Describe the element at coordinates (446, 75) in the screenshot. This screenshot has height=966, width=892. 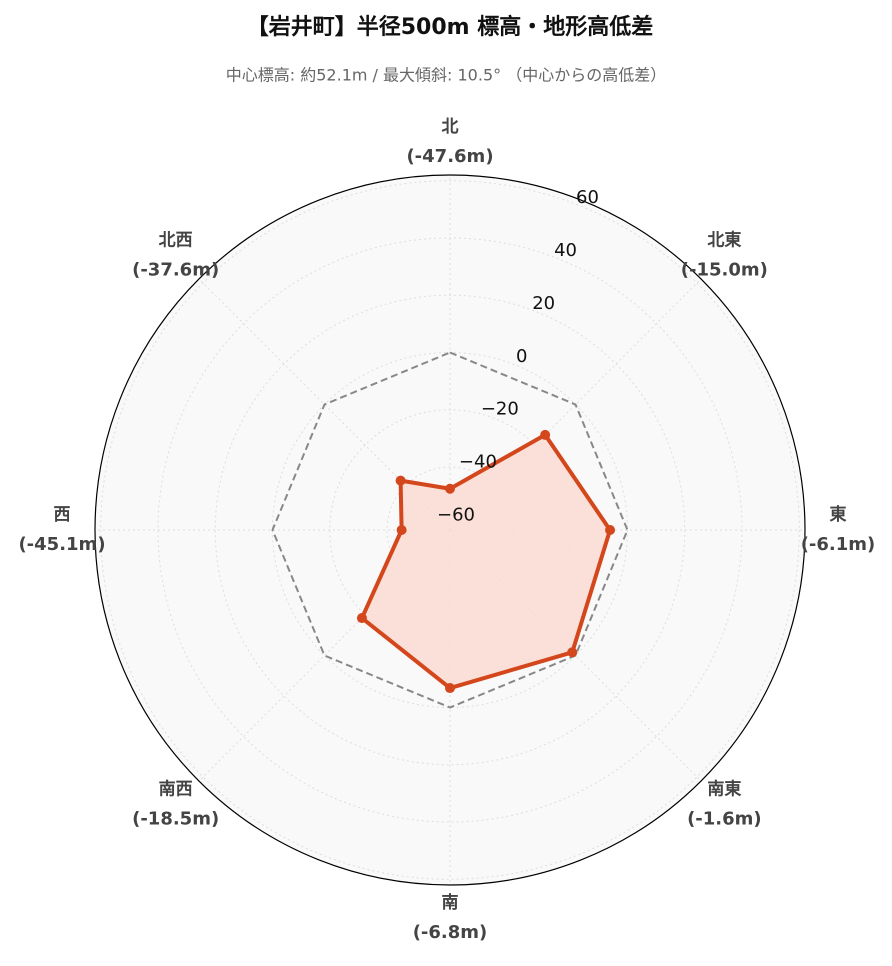
I see `chart-subtitle: 中心標高: 約52.1m / 最大傾斜: 10.5° （中心からの高低差）` at that location.